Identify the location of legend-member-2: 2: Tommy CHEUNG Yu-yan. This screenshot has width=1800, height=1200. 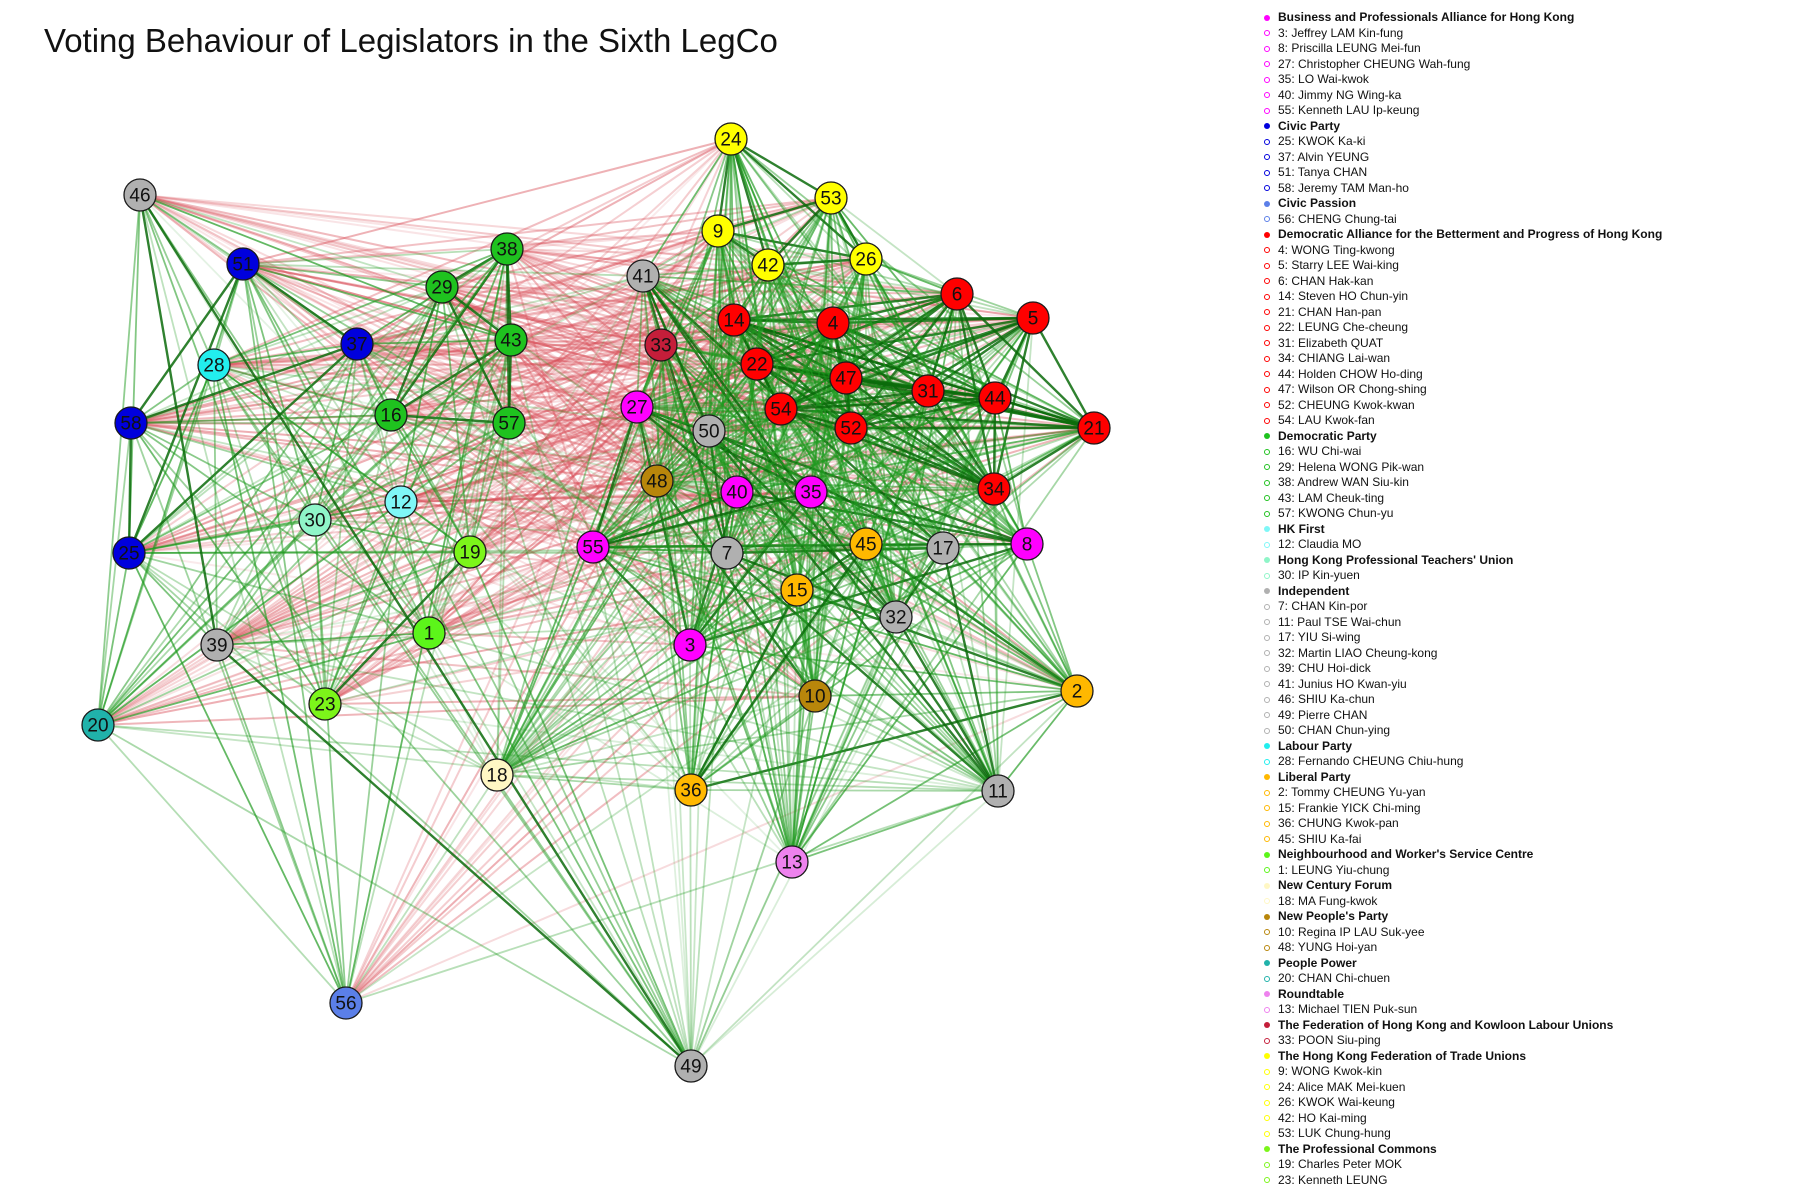
(1527, 793).